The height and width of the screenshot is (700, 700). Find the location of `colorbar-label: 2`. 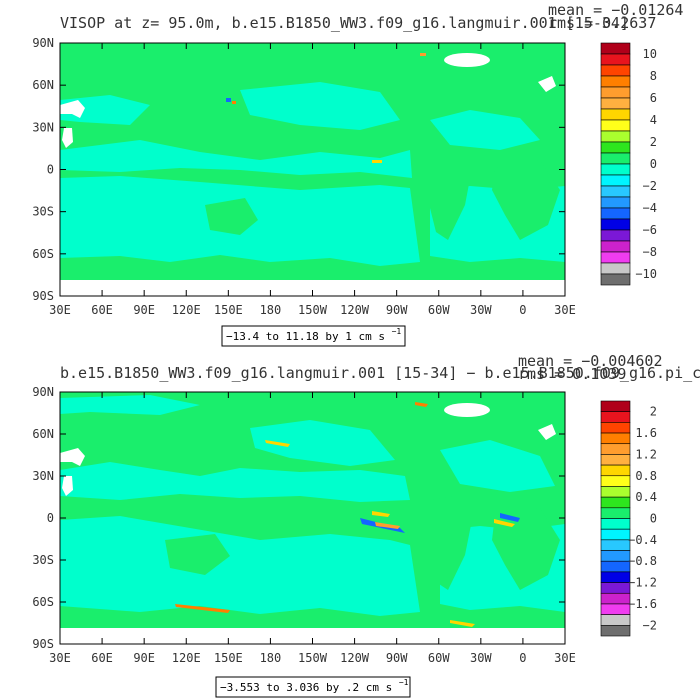

colorbar-label: 2 is located at coordinates (653, 412).